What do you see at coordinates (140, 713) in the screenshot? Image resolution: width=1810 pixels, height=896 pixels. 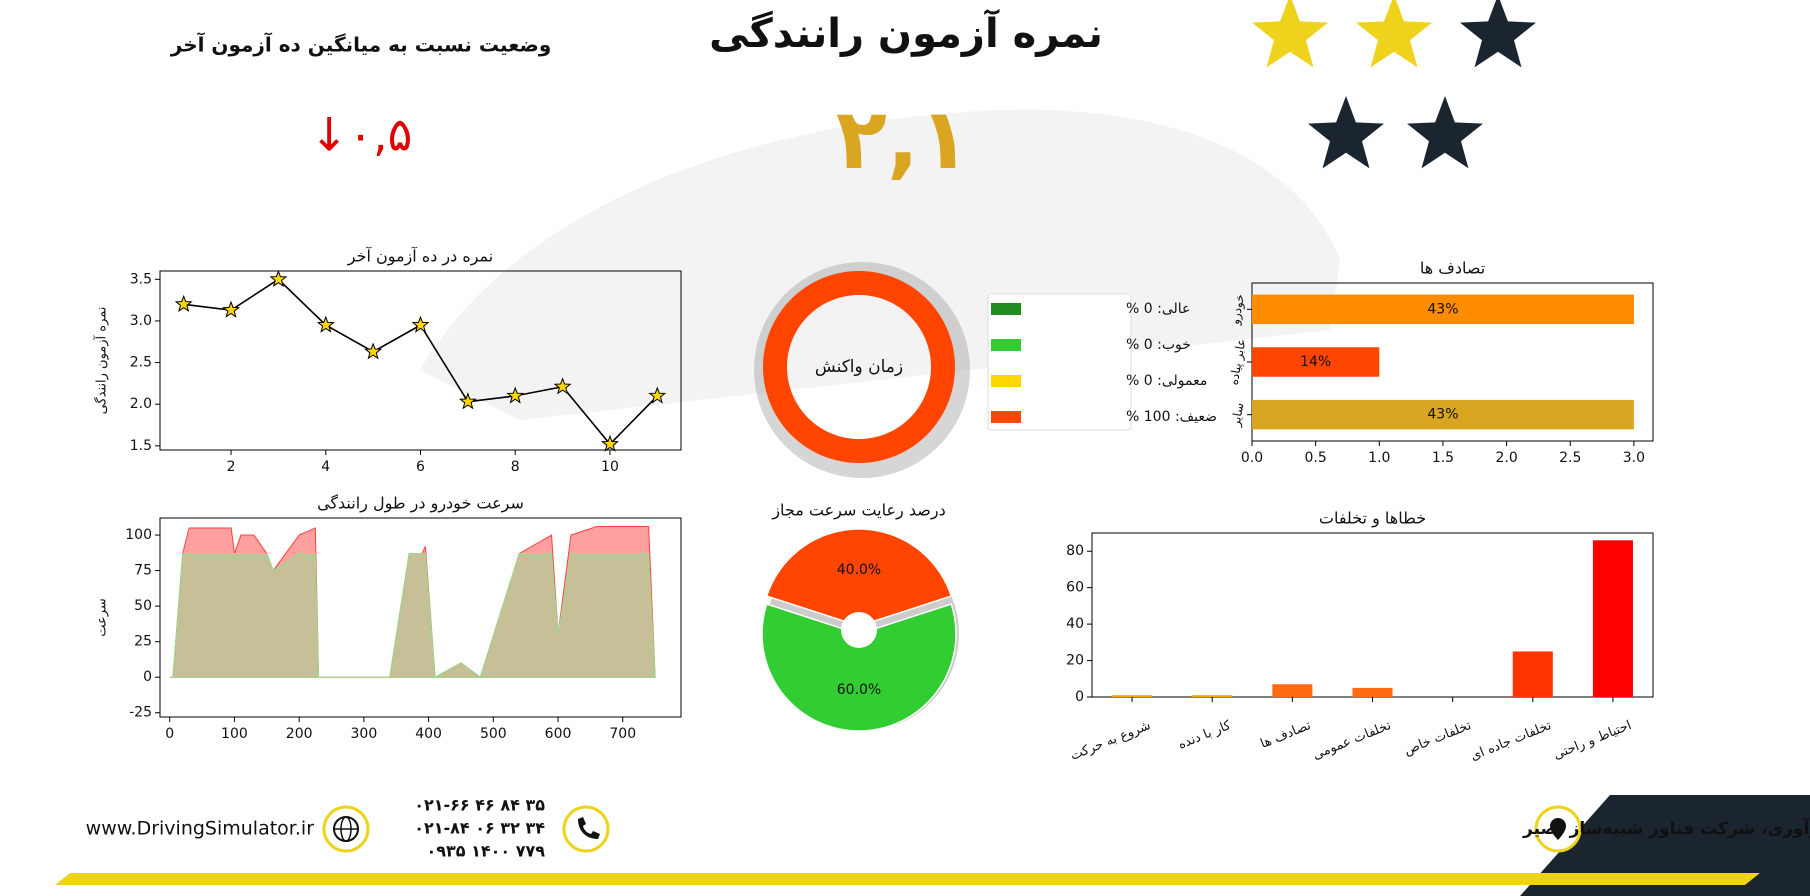 I see `y-tick-label: -25` at bounding box center [140, 713].